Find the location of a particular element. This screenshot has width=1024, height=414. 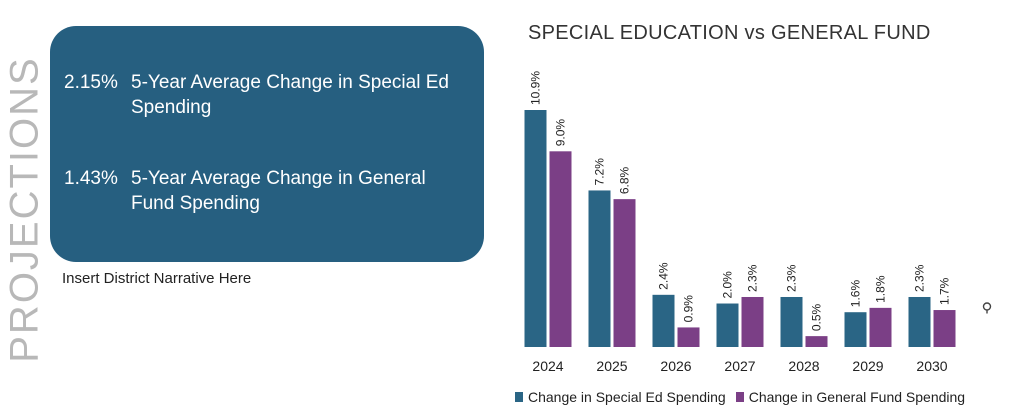

legend-swatch-general-fund is located at coordinates (739, 397).